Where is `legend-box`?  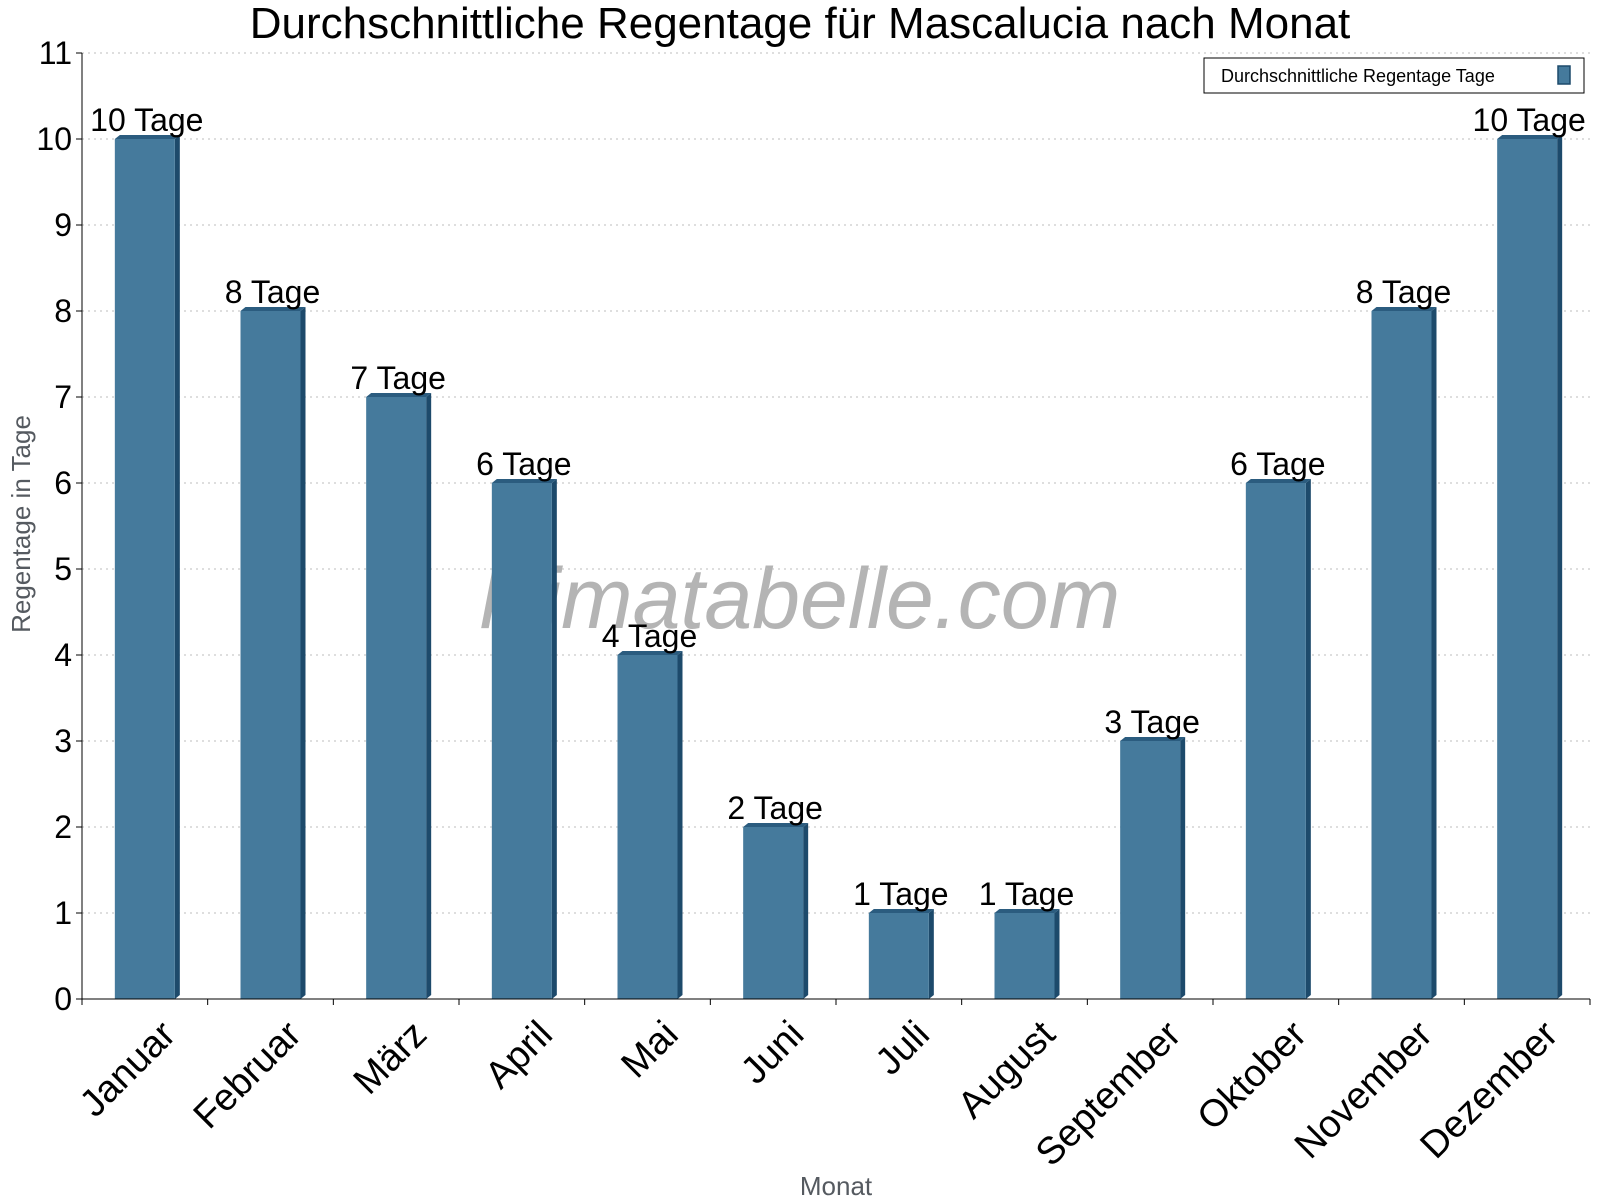 legend-box is located at coordinates (1394, 75).